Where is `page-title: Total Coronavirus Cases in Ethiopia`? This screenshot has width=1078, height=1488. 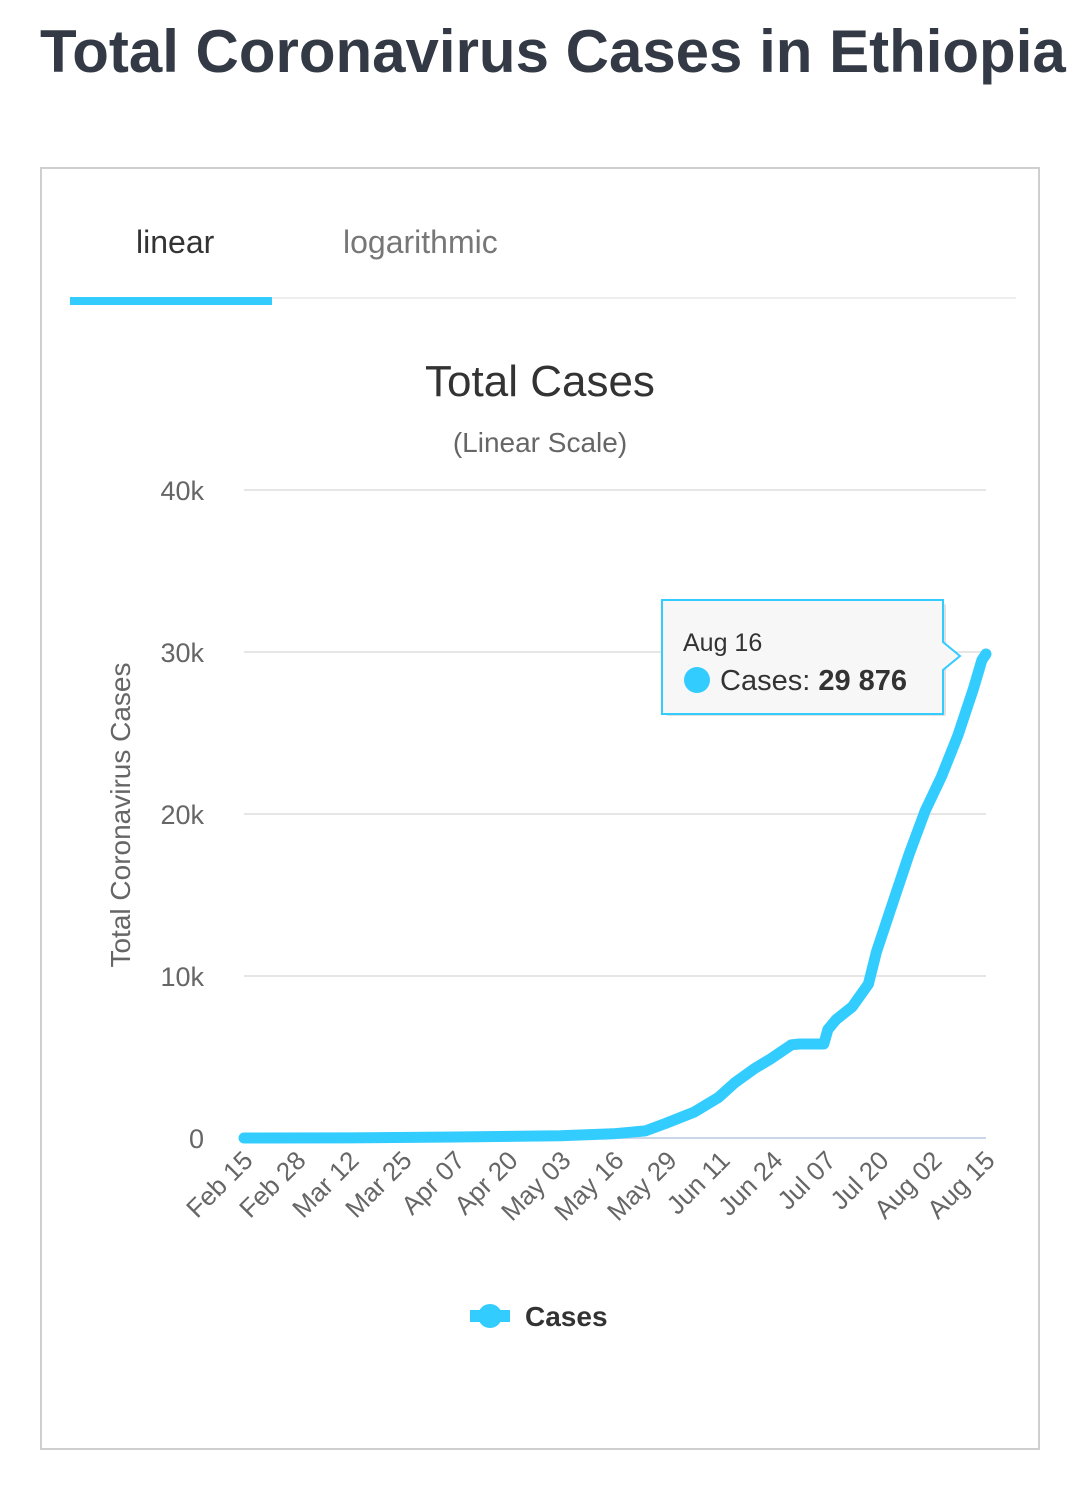 page-title: Total Coronavirus Cases in Ethiopia is located at coordinates (553, 51).